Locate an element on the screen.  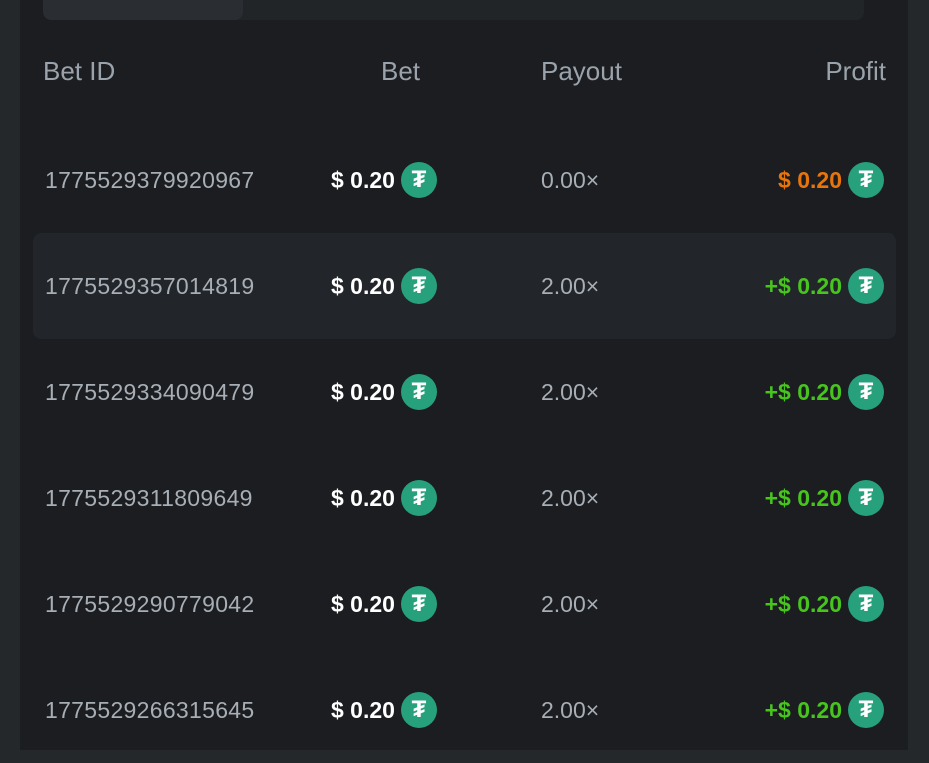
profit-value: $ 0.20 is located at coordinates (810, 179).